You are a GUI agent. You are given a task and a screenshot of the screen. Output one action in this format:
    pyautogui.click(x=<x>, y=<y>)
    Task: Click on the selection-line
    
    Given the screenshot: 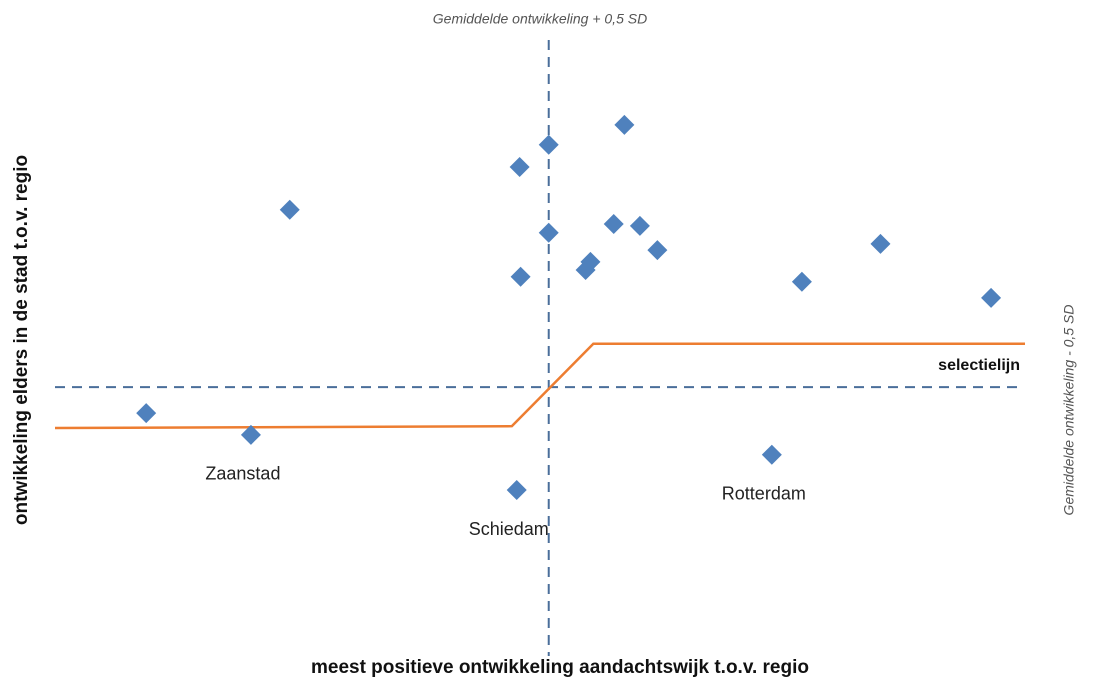 What is the action you would take?
    pyautogui.click(x=539, y=386)
    